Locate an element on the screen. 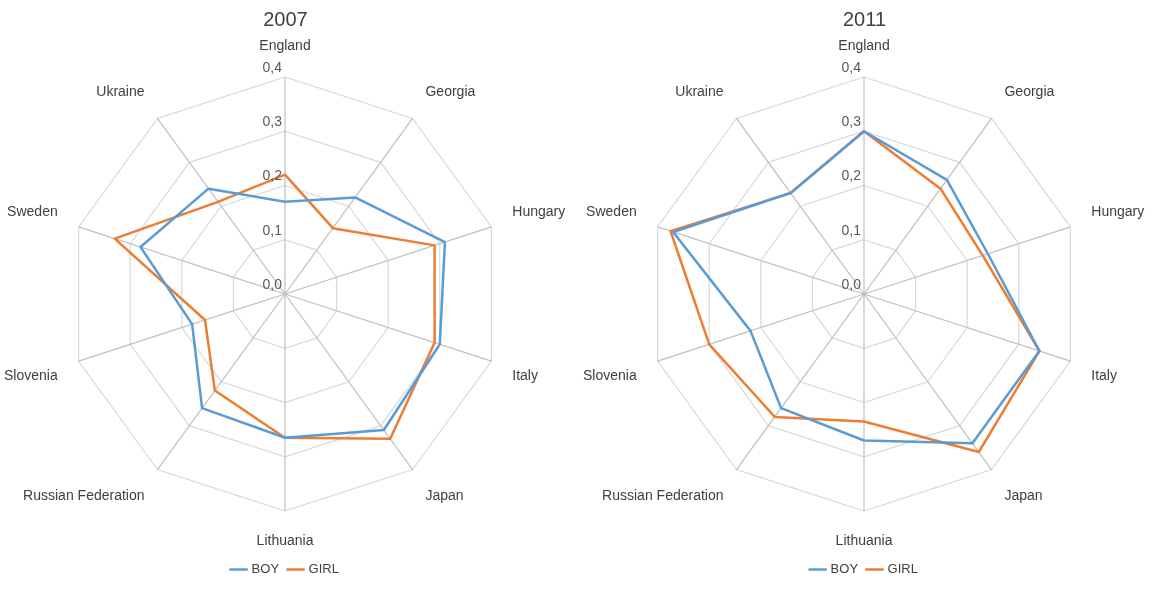 The height and width of the screenshot is (594, 1158). y-tick-label: 0,2 is located at coordinates (851, 175).